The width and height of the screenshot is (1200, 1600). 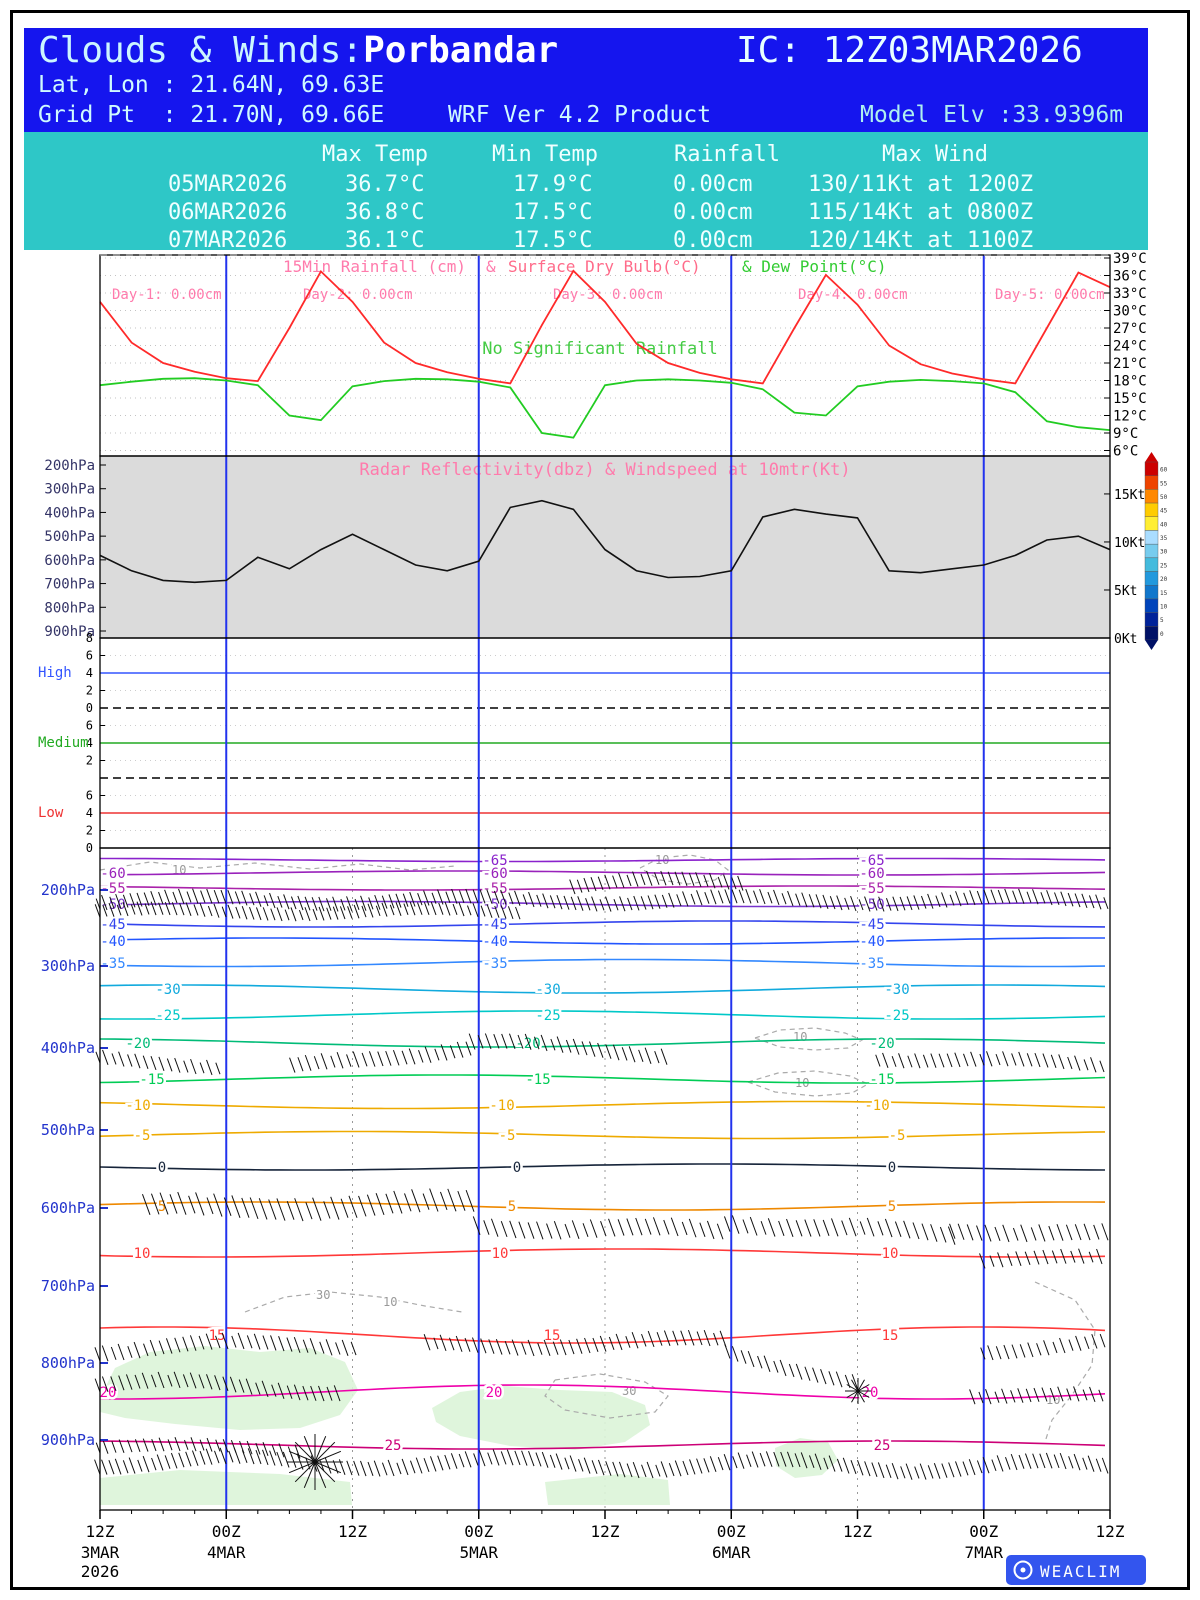 What do you see at coordinates (494, 861) in the screenshot?
I see `isotherm-label: -65` at bounding box center [494, 861].